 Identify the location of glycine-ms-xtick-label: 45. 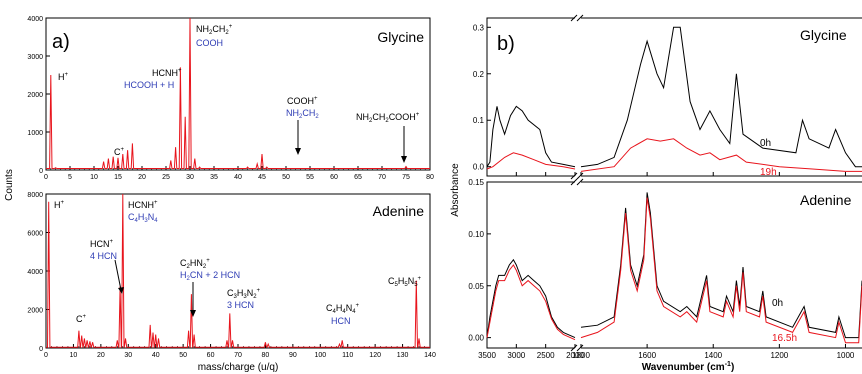
(262, 177).